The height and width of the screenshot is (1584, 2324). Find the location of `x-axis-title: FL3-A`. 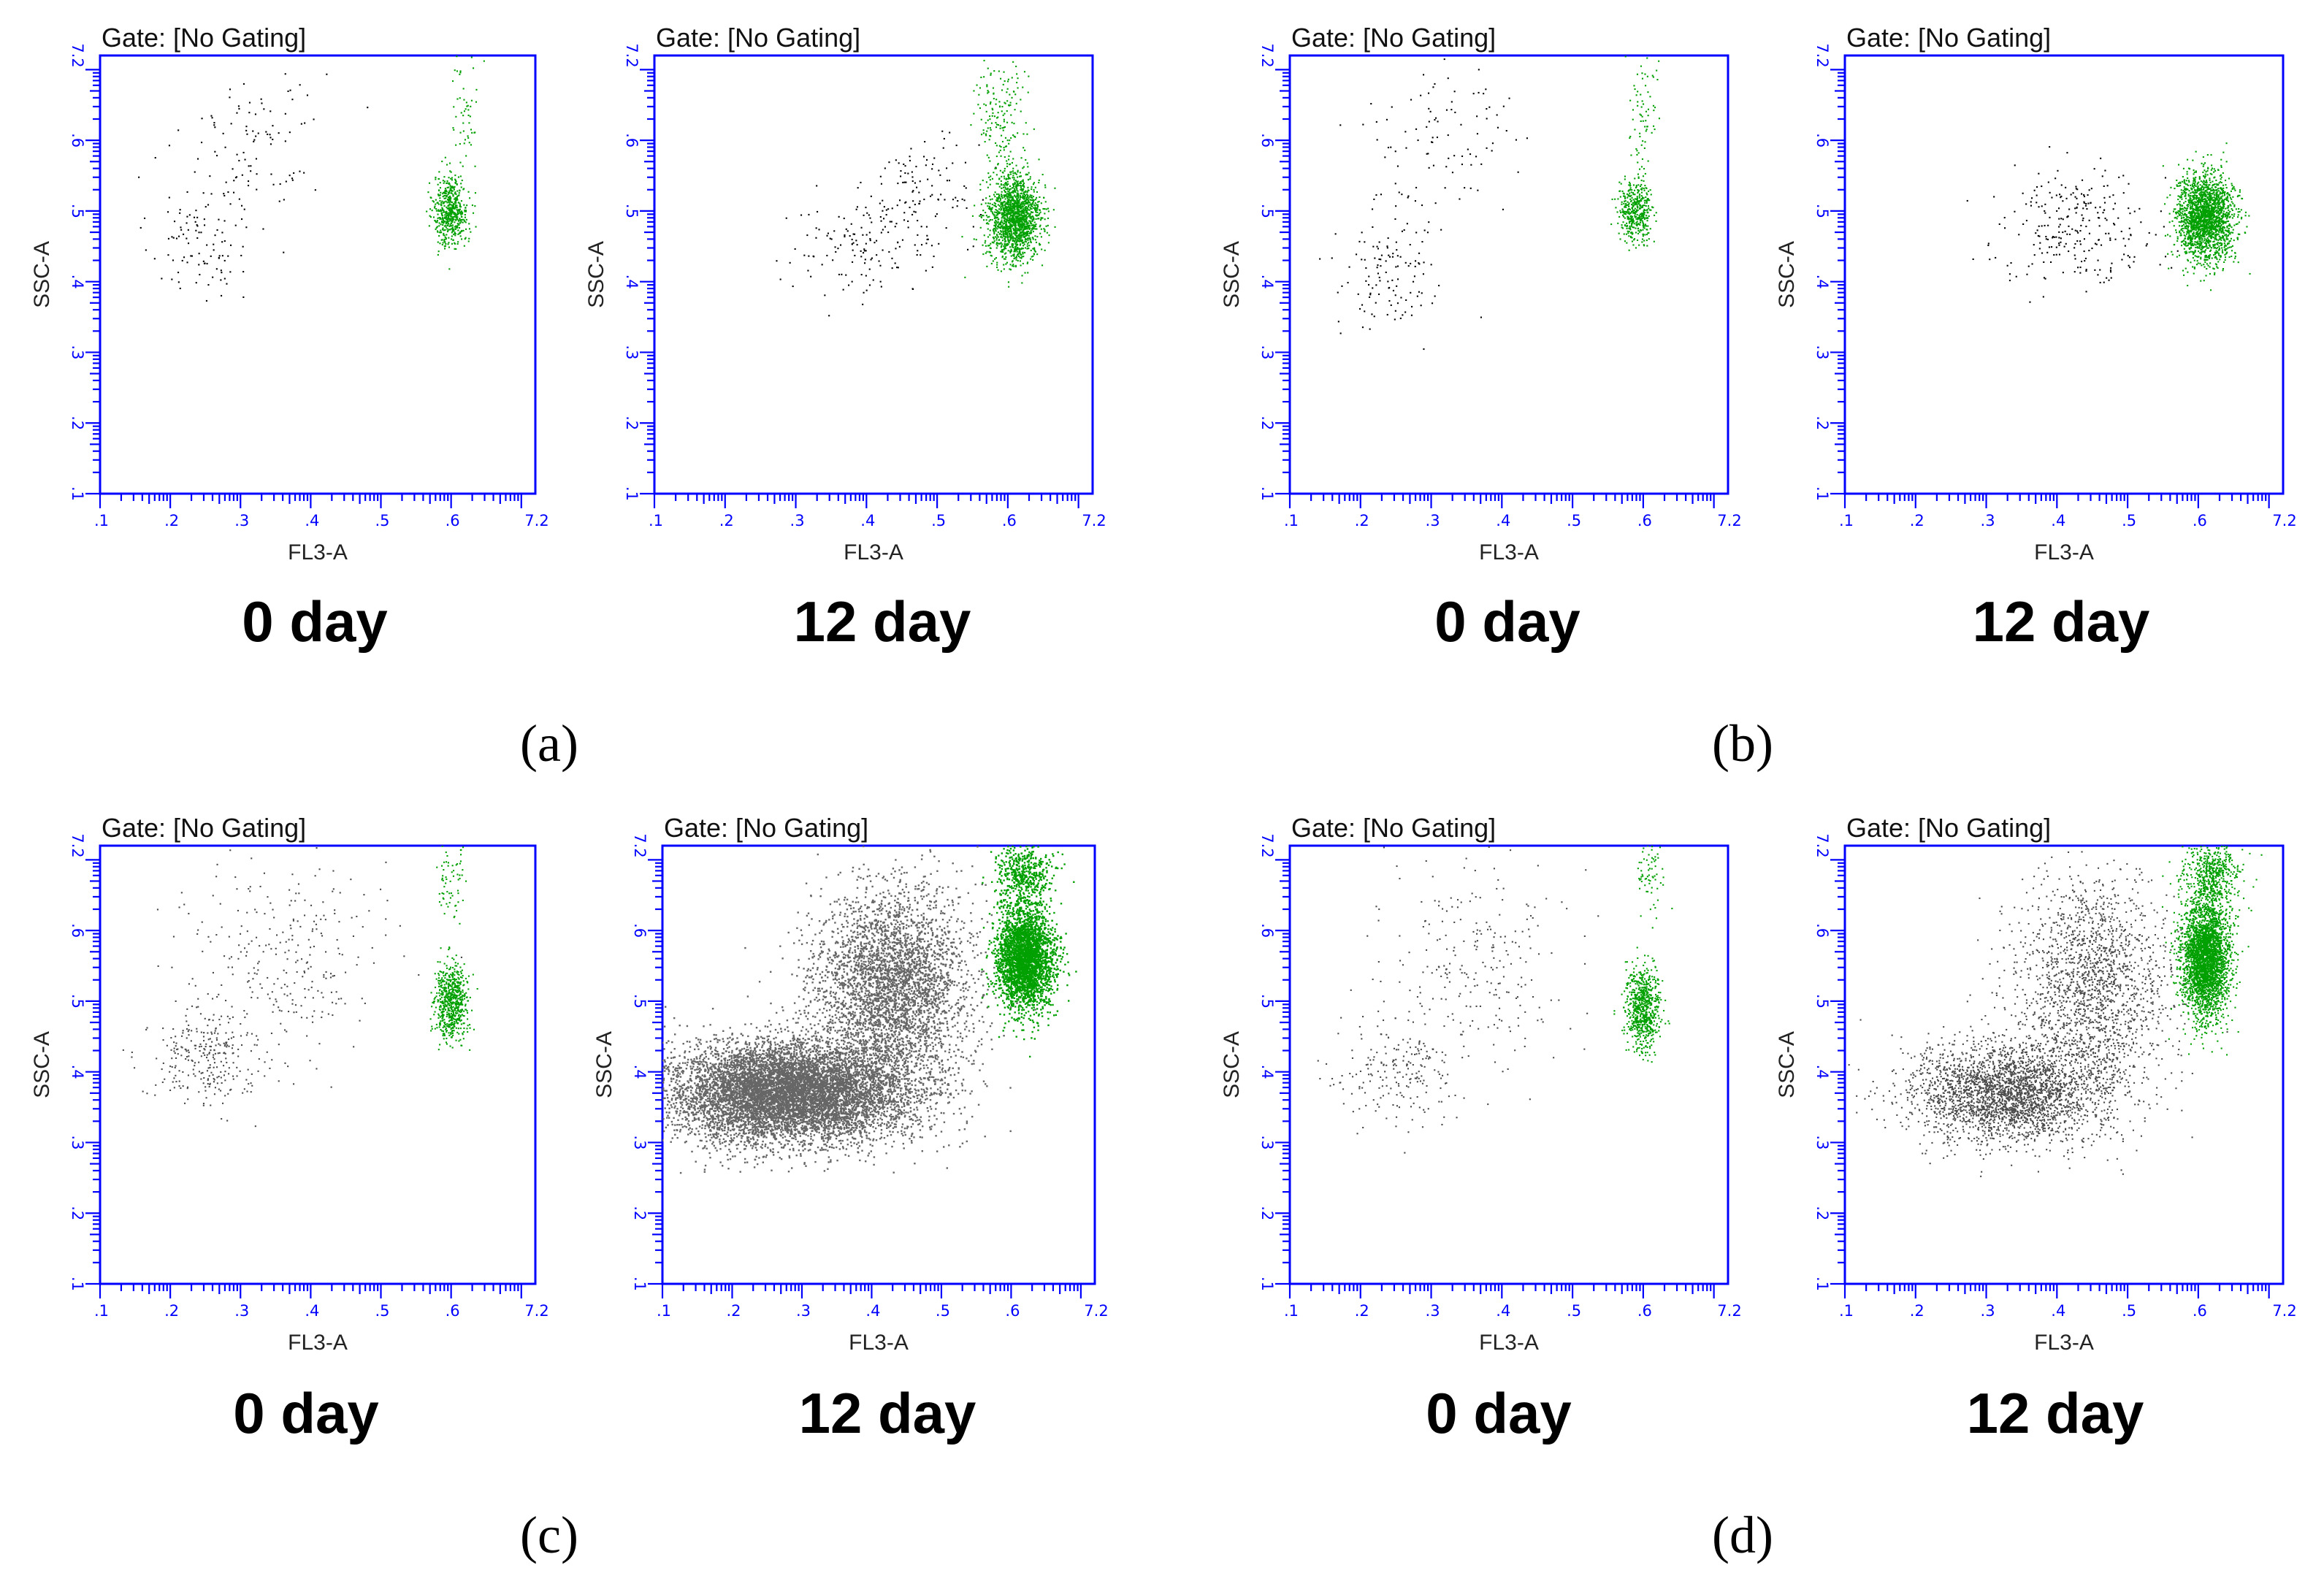

x-axis-title: FL3-A is located at coordinates (318, 552).